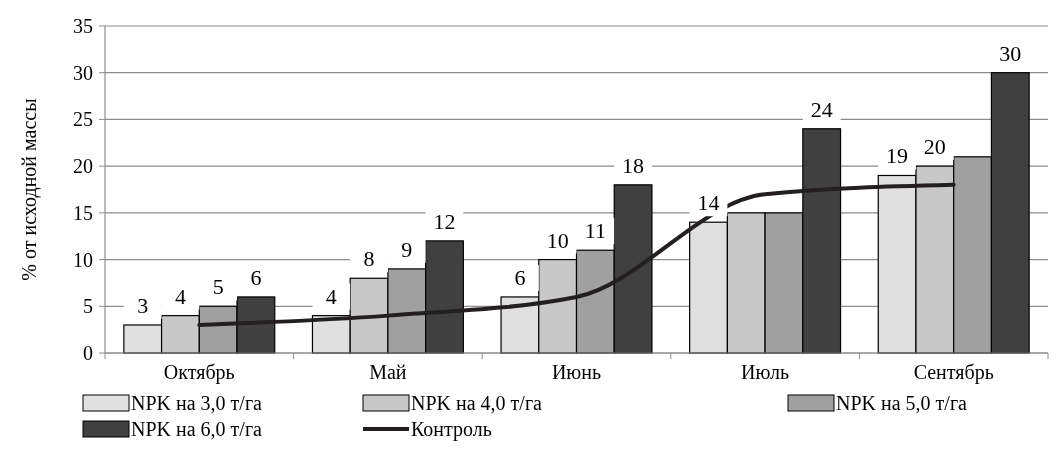  I want to click on data-label: 30, so click(1010, 53).